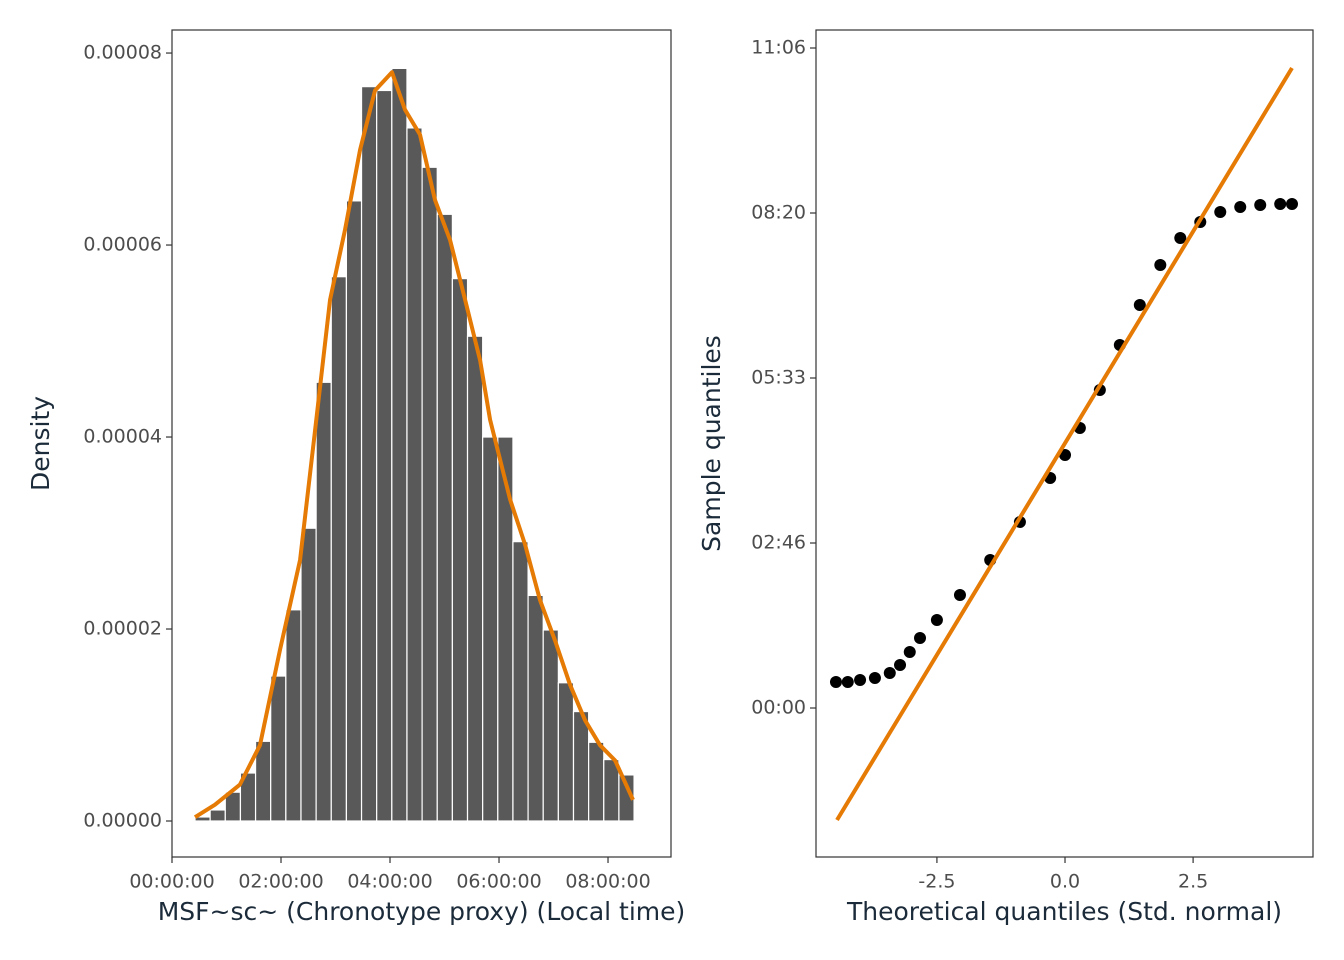  I want to click on x-tick-label: 02:00:00, so click(280, 882).